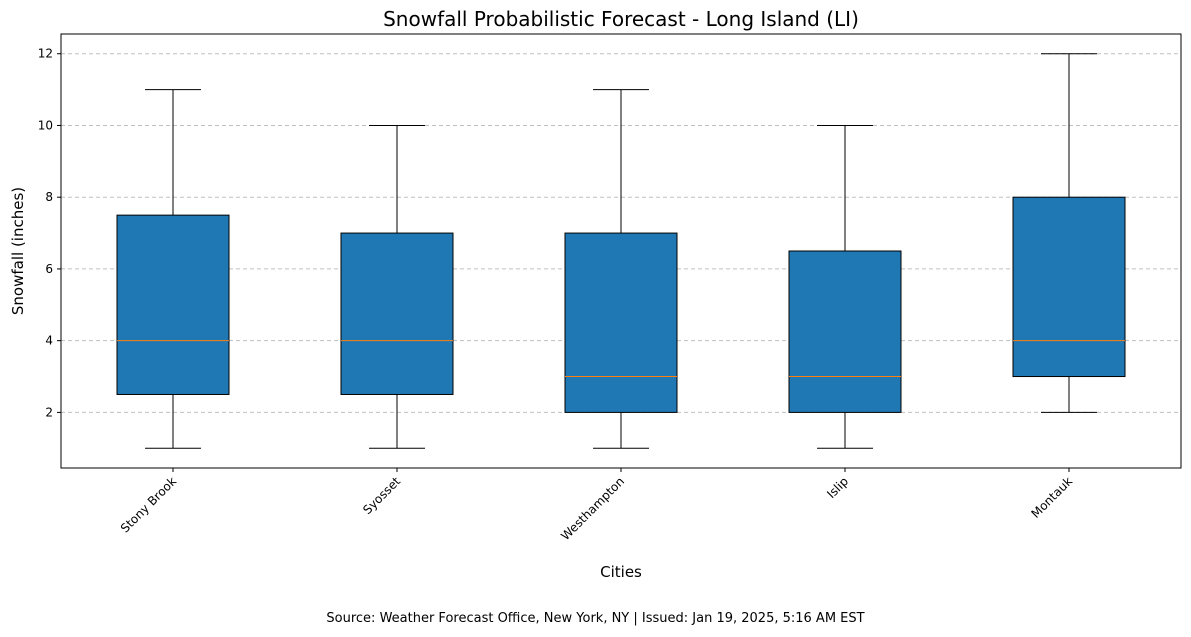 The width and height of the screenshot is (1191, 637). What do you see at coordinates (49, 269) in the screenshot?
I see `y-tick-label: 6` at bounding box center [49, 269].